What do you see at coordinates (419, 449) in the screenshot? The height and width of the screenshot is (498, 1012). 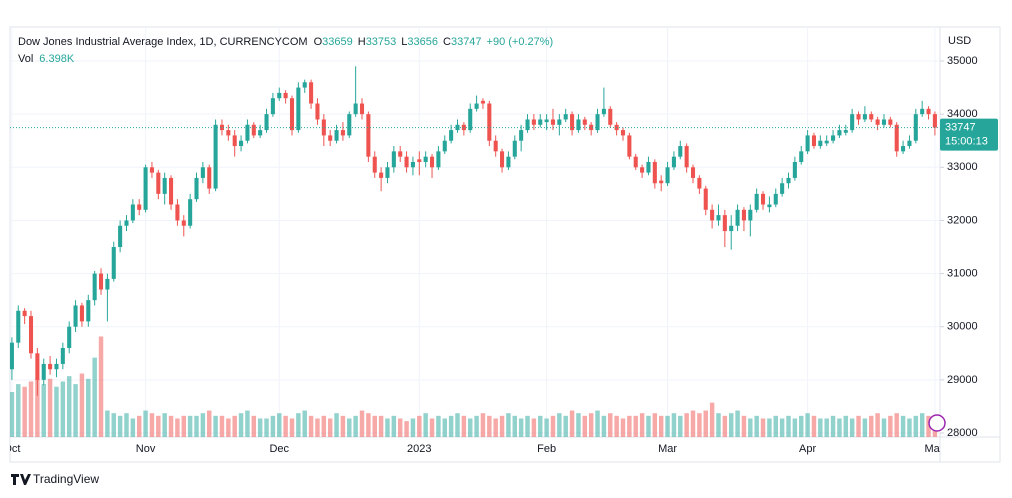 I see `x-tick-label: 2023` at bounding box center [419, 449].